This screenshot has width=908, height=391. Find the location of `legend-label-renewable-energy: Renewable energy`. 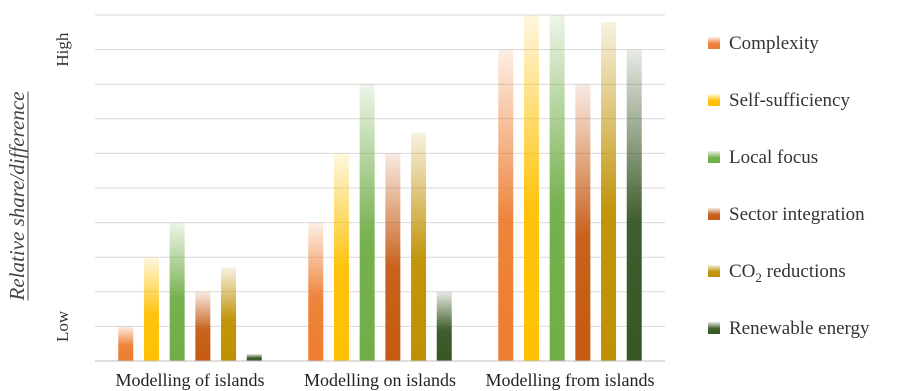

legend-label-renewable-energy: Renewable energy is located at coordinates (799, 328).